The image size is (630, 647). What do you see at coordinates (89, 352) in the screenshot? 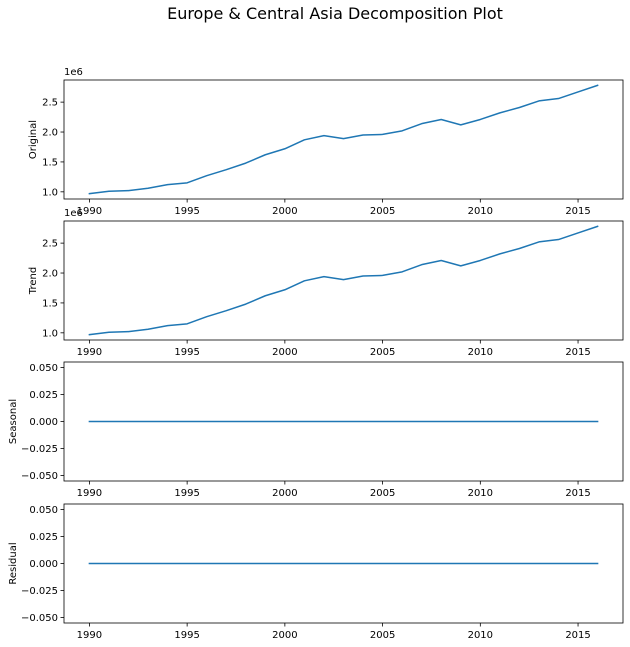
I see `trend-x-tick-label: 1990` at bounding box center [89, 352].